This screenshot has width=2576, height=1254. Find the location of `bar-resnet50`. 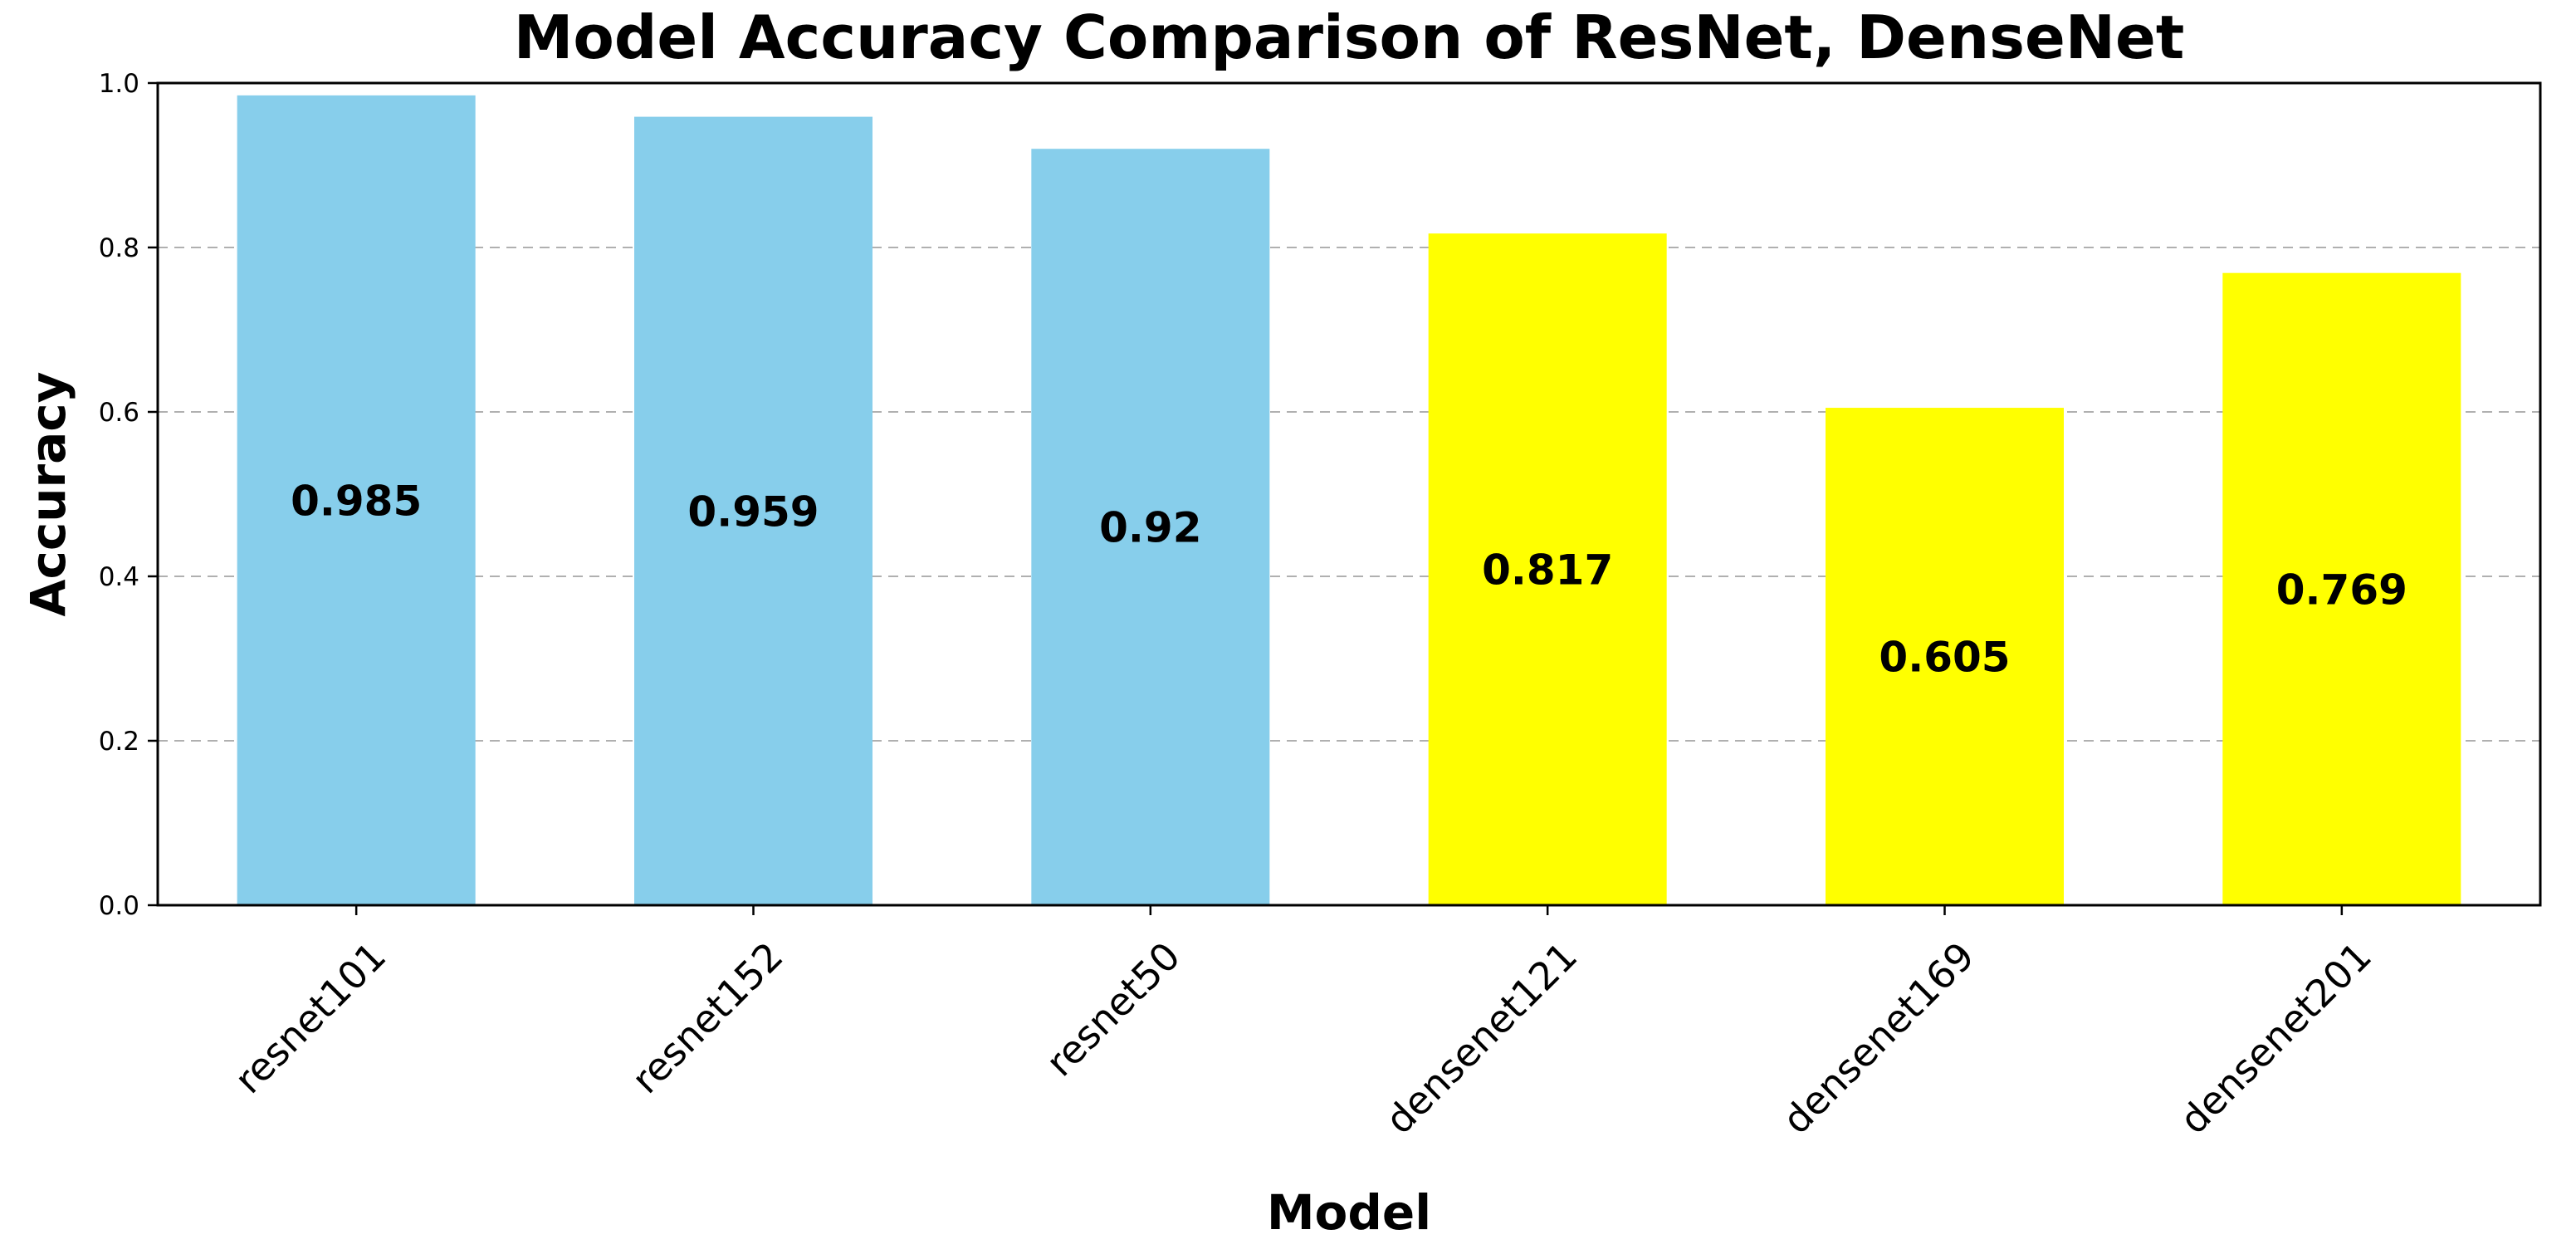

bar-resnet50 is located at coordinates (1150, 527).